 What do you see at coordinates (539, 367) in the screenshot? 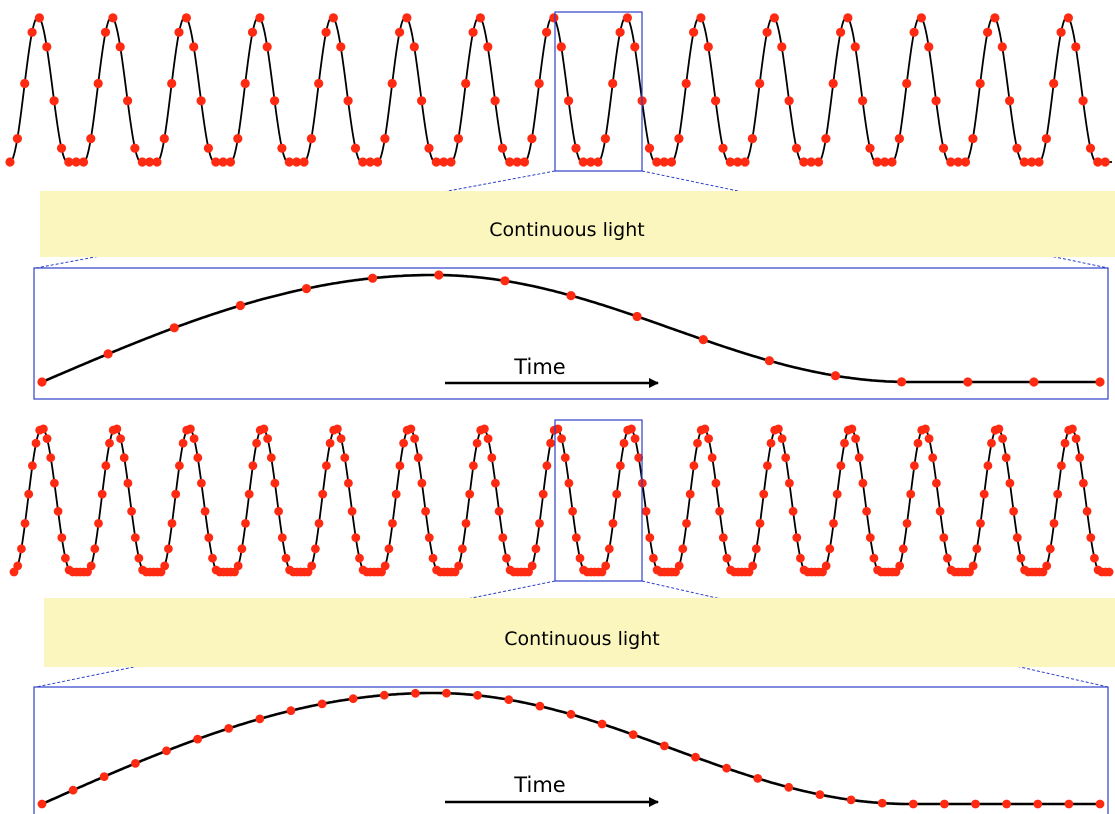
I see `time-label: Time` at bounding box center [539, 367].